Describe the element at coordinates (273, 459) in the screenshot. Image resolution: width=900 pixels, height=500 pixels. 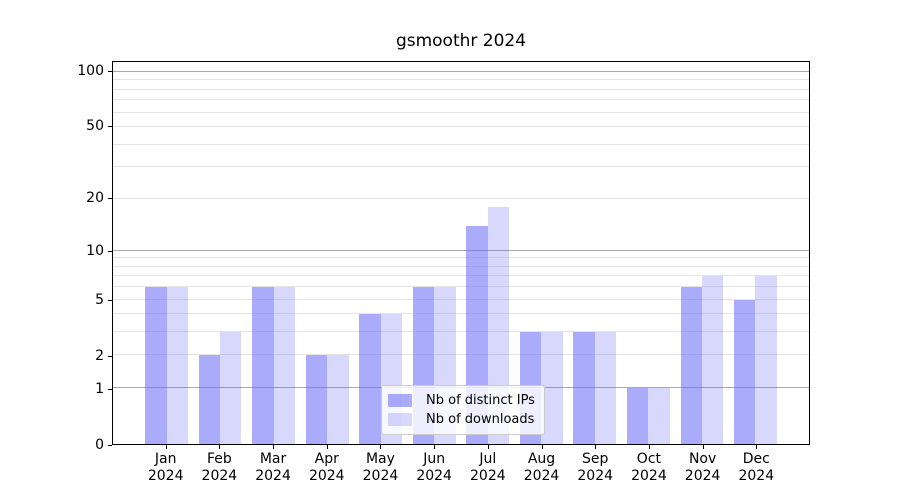
I see `x-tick-month: Mar` at that location.